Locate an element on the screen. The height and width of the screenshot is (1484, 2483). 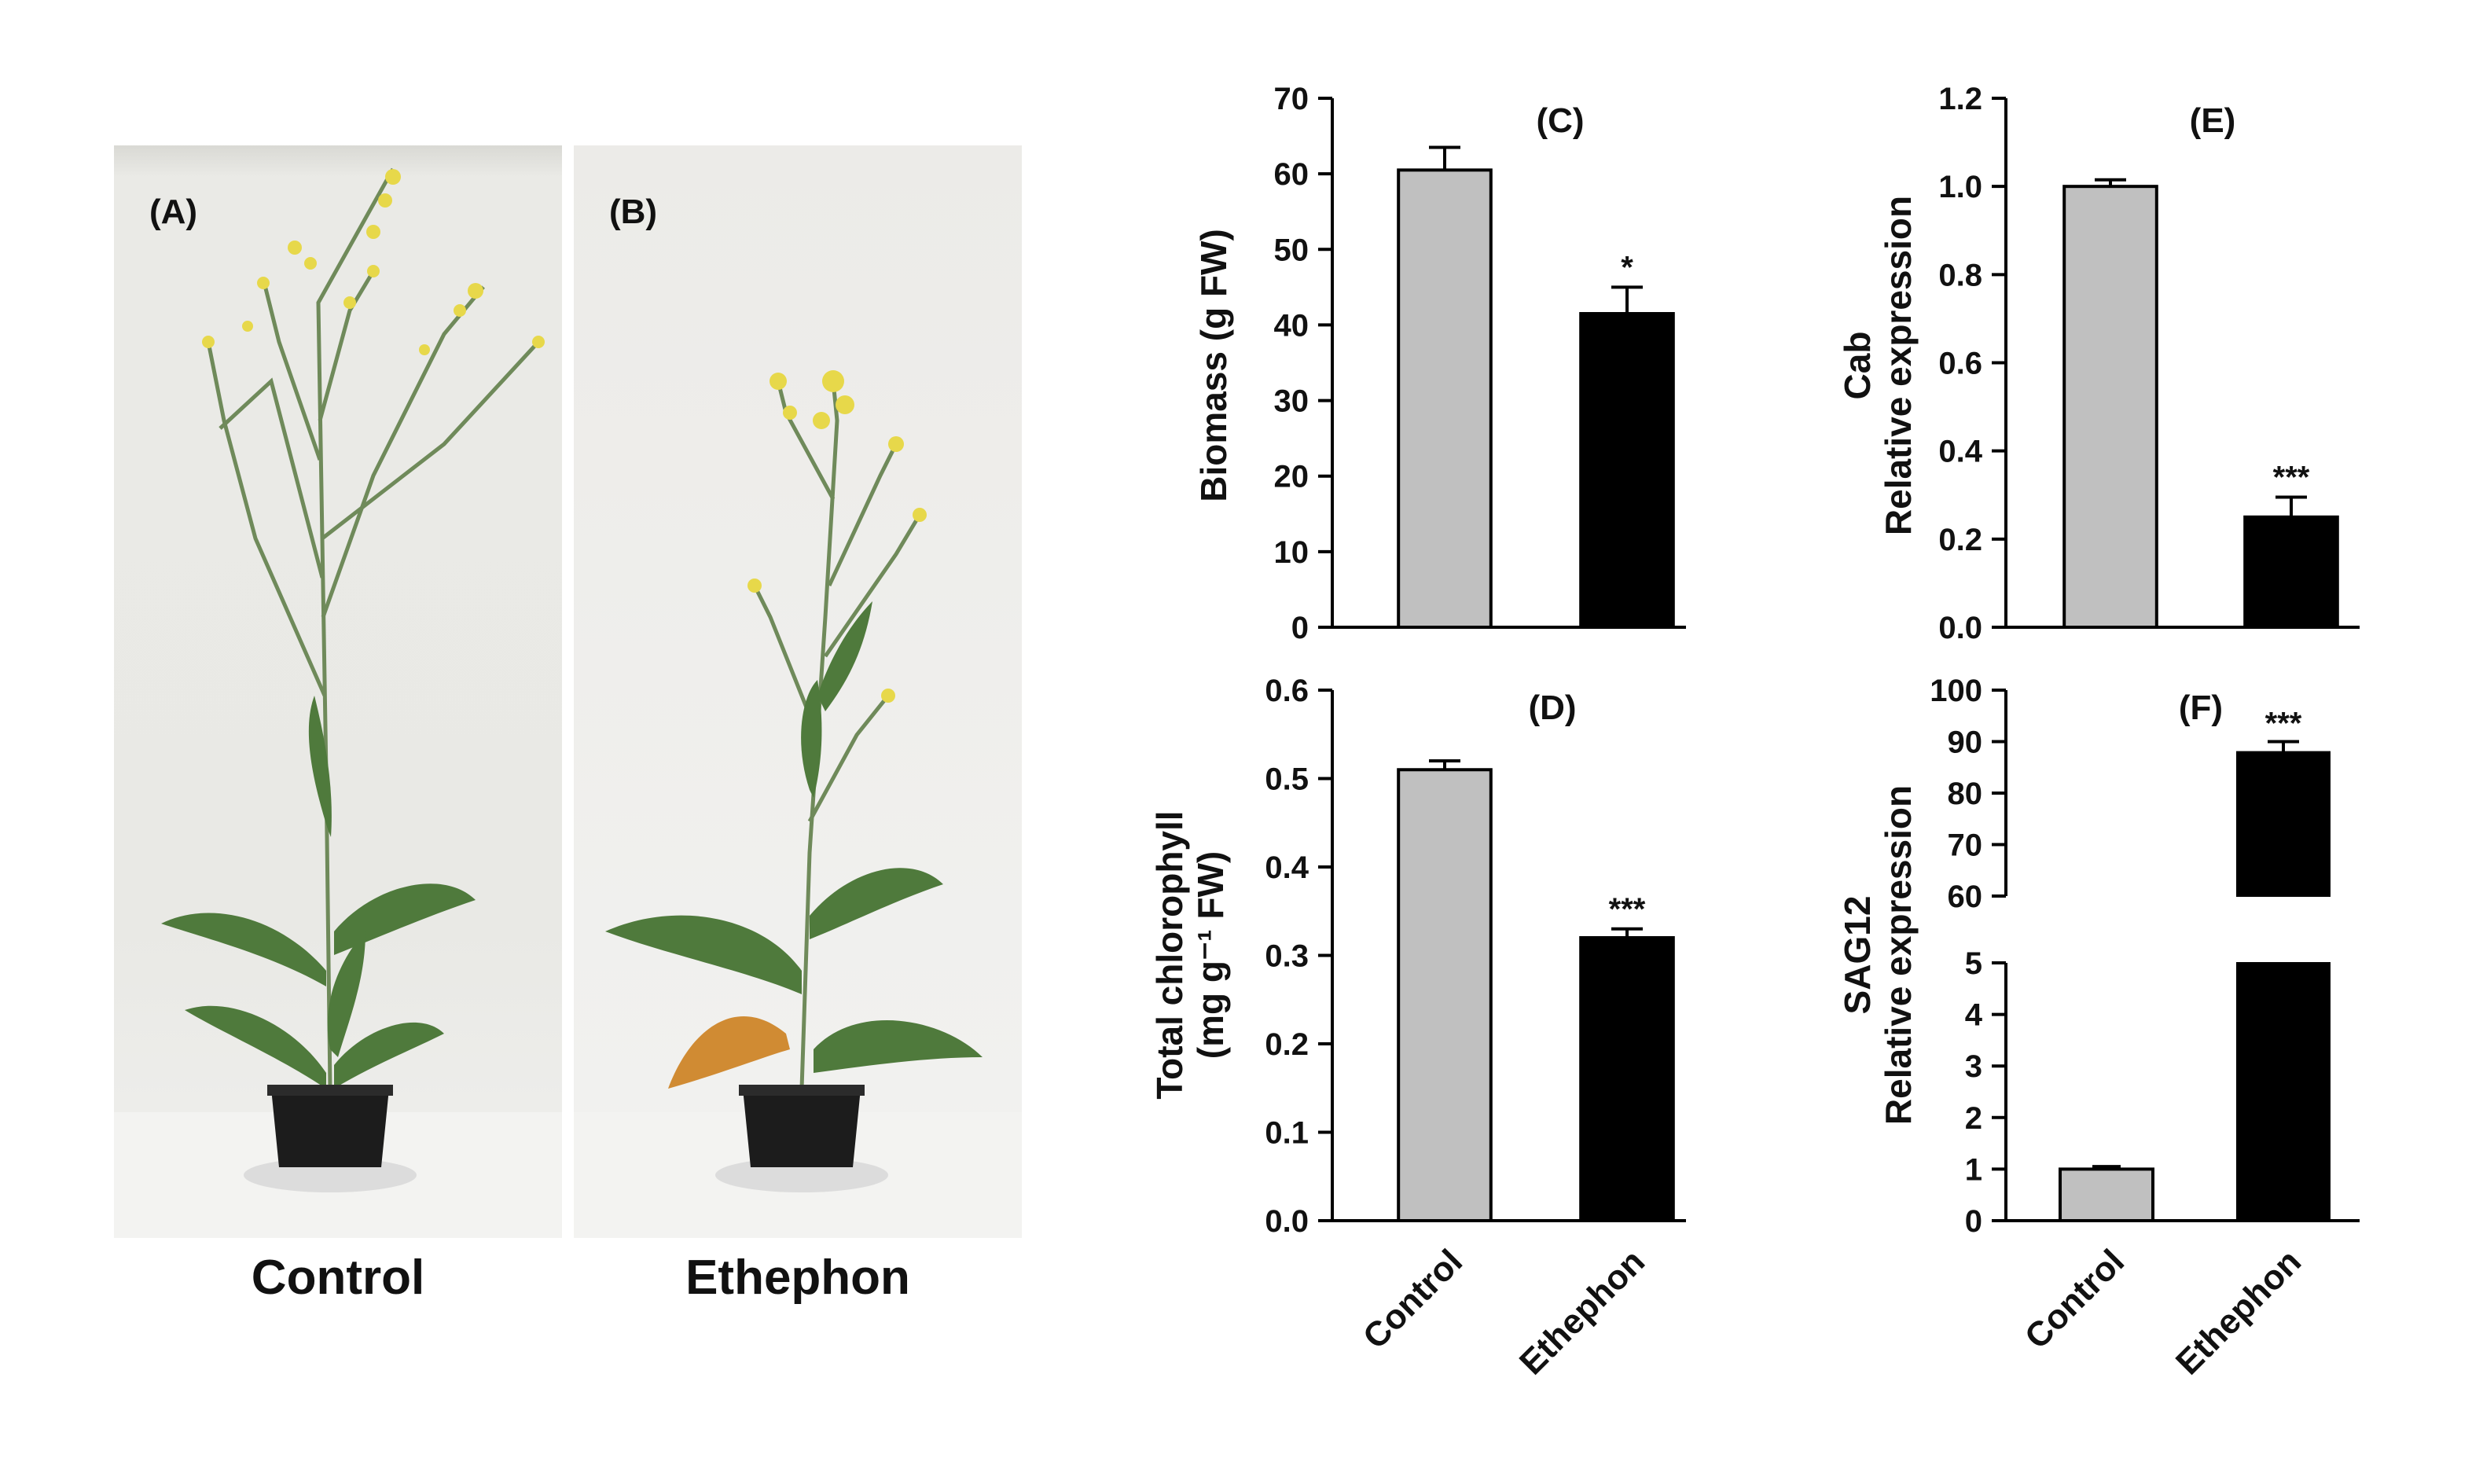
y-tick-label: 40 is located at coordinates (1291, 325).